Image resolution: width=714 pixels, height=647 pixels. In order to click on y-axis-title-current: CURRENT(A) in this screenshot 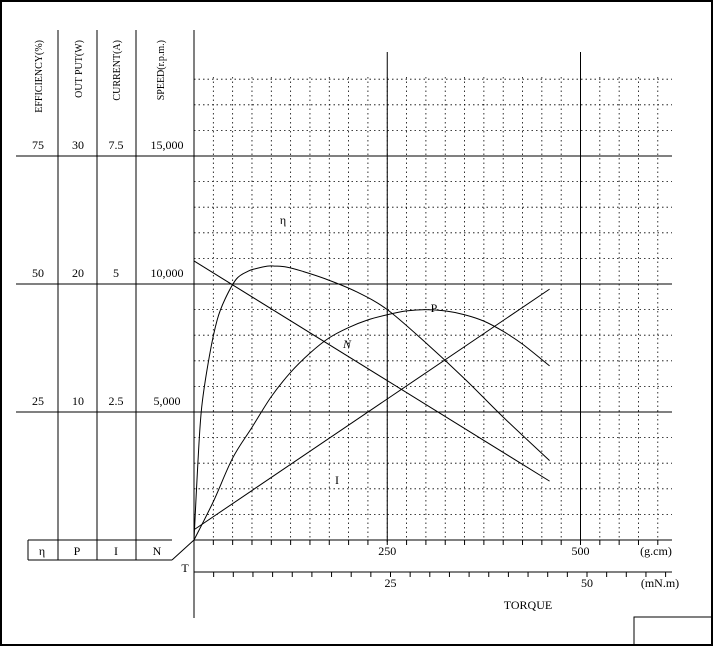, I will do `click(117, 70)`.